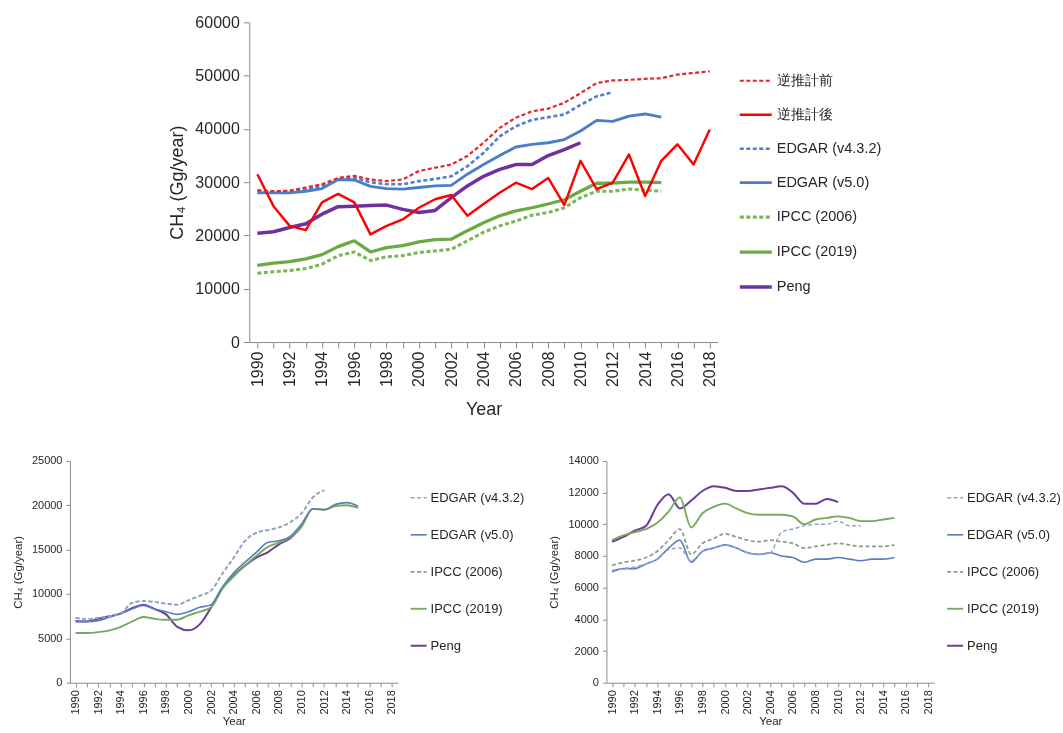 The image size is (1063, 733). I want to click on y-tick-label: 60000, so click(217, 22).